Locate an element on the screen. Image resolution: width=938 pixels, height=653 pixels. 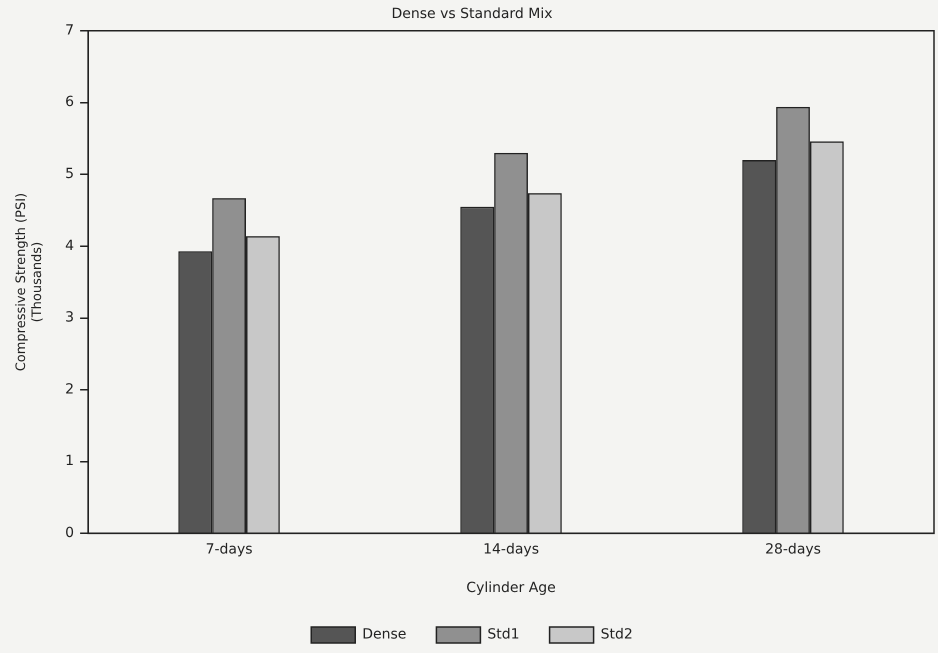
legend-label: Std2 is located at coordinates (616, 634).